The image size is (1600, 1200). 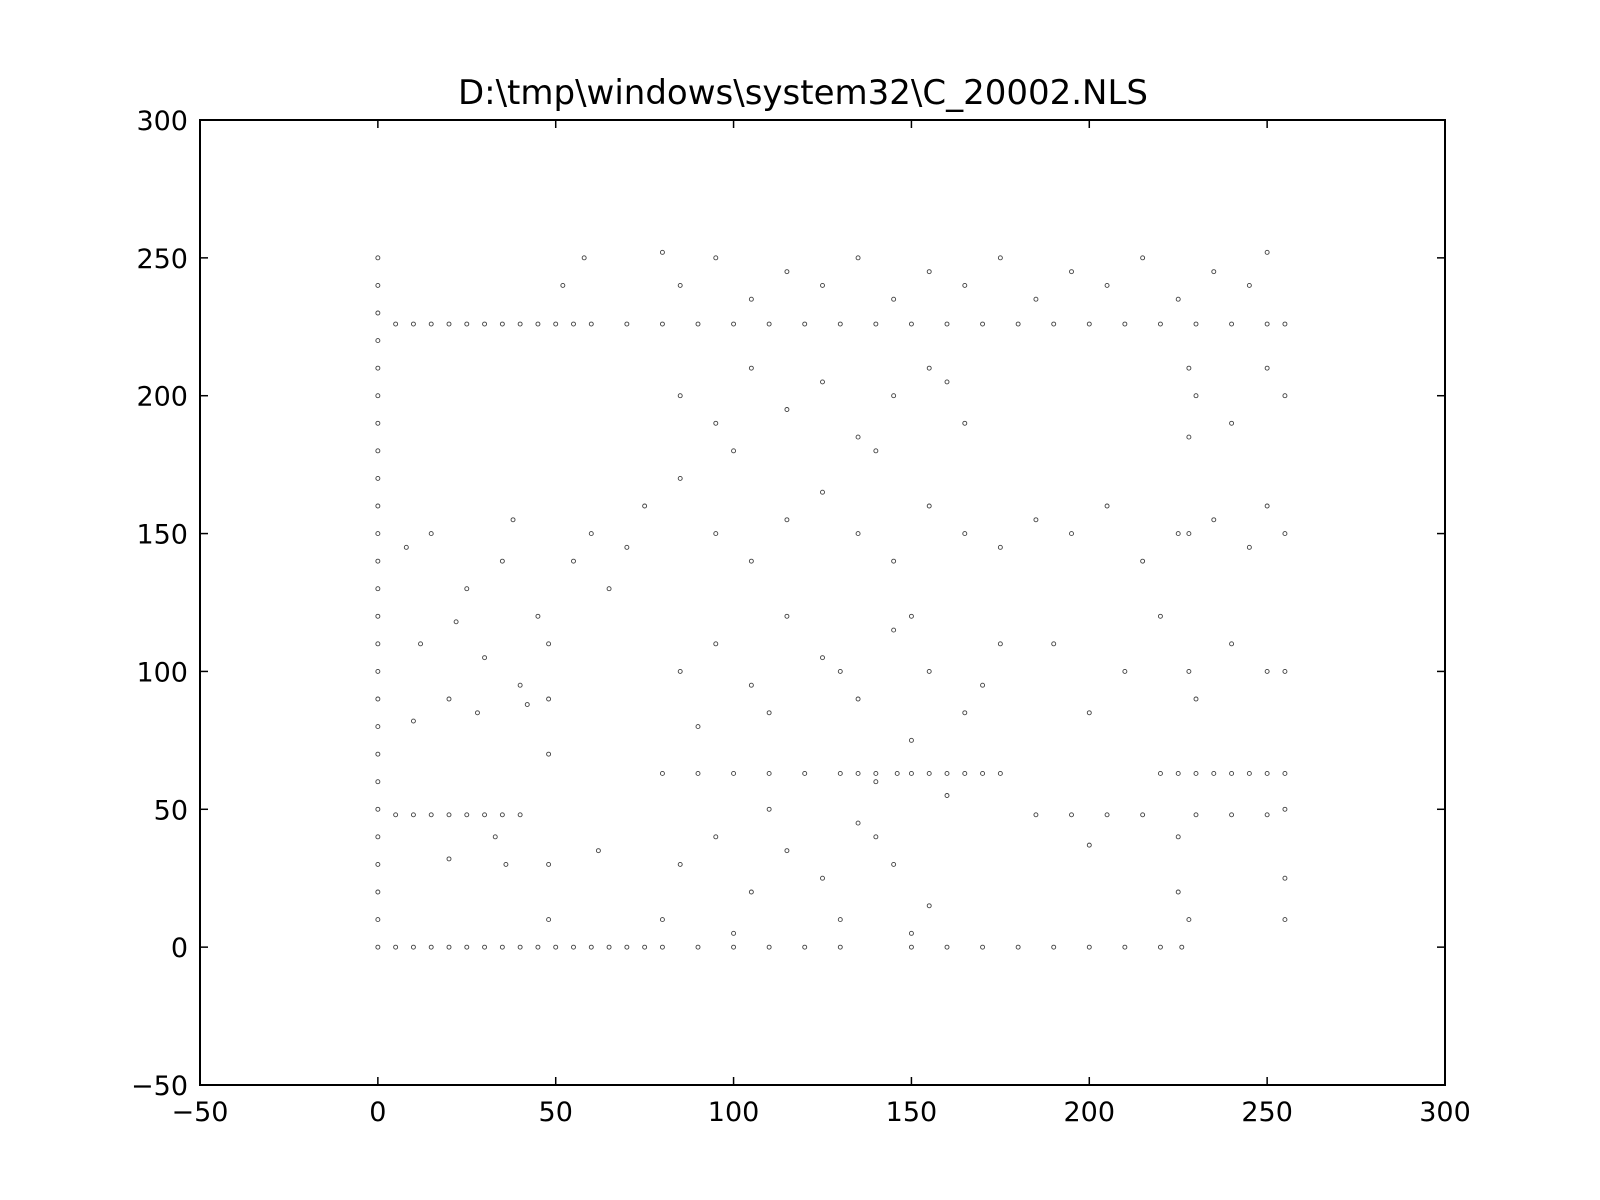 What do you see at coordinates (803, 93) in the screenshot?
I see `chart-title: D:\tmp\windows\system32\C_20002.NLS` at bounding box center [803, 93].